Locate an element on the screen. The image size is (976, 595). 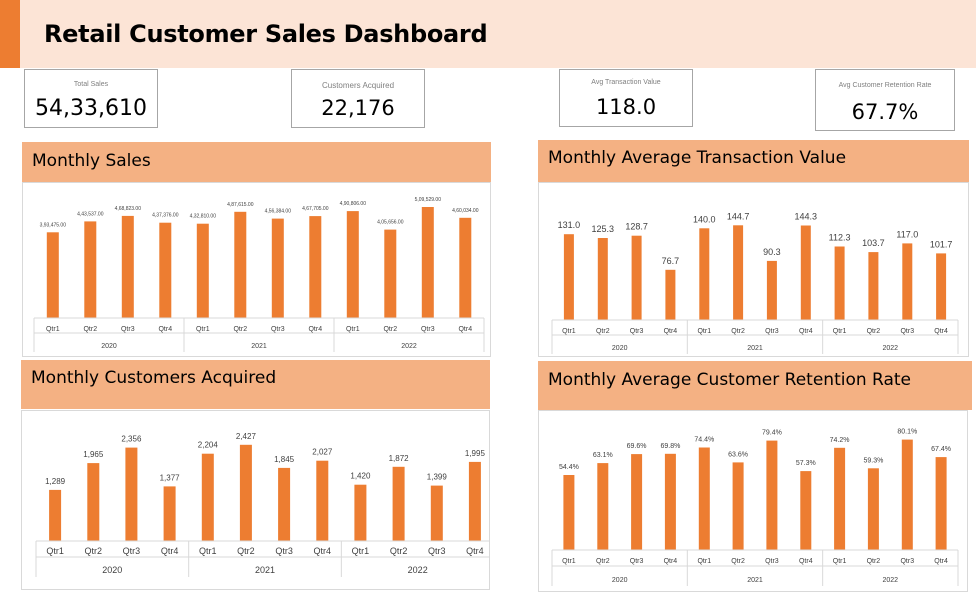
avg-txn-data-label: 144.3 is located at coordinates (806, 217).